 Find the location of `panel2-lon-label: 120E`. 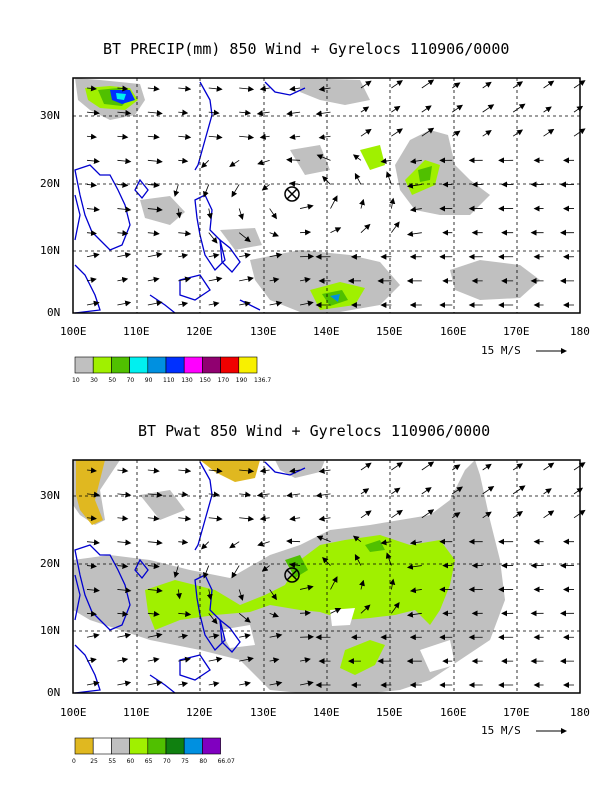

panel2-lon-label: 120E is located at coordinates (199, 712).